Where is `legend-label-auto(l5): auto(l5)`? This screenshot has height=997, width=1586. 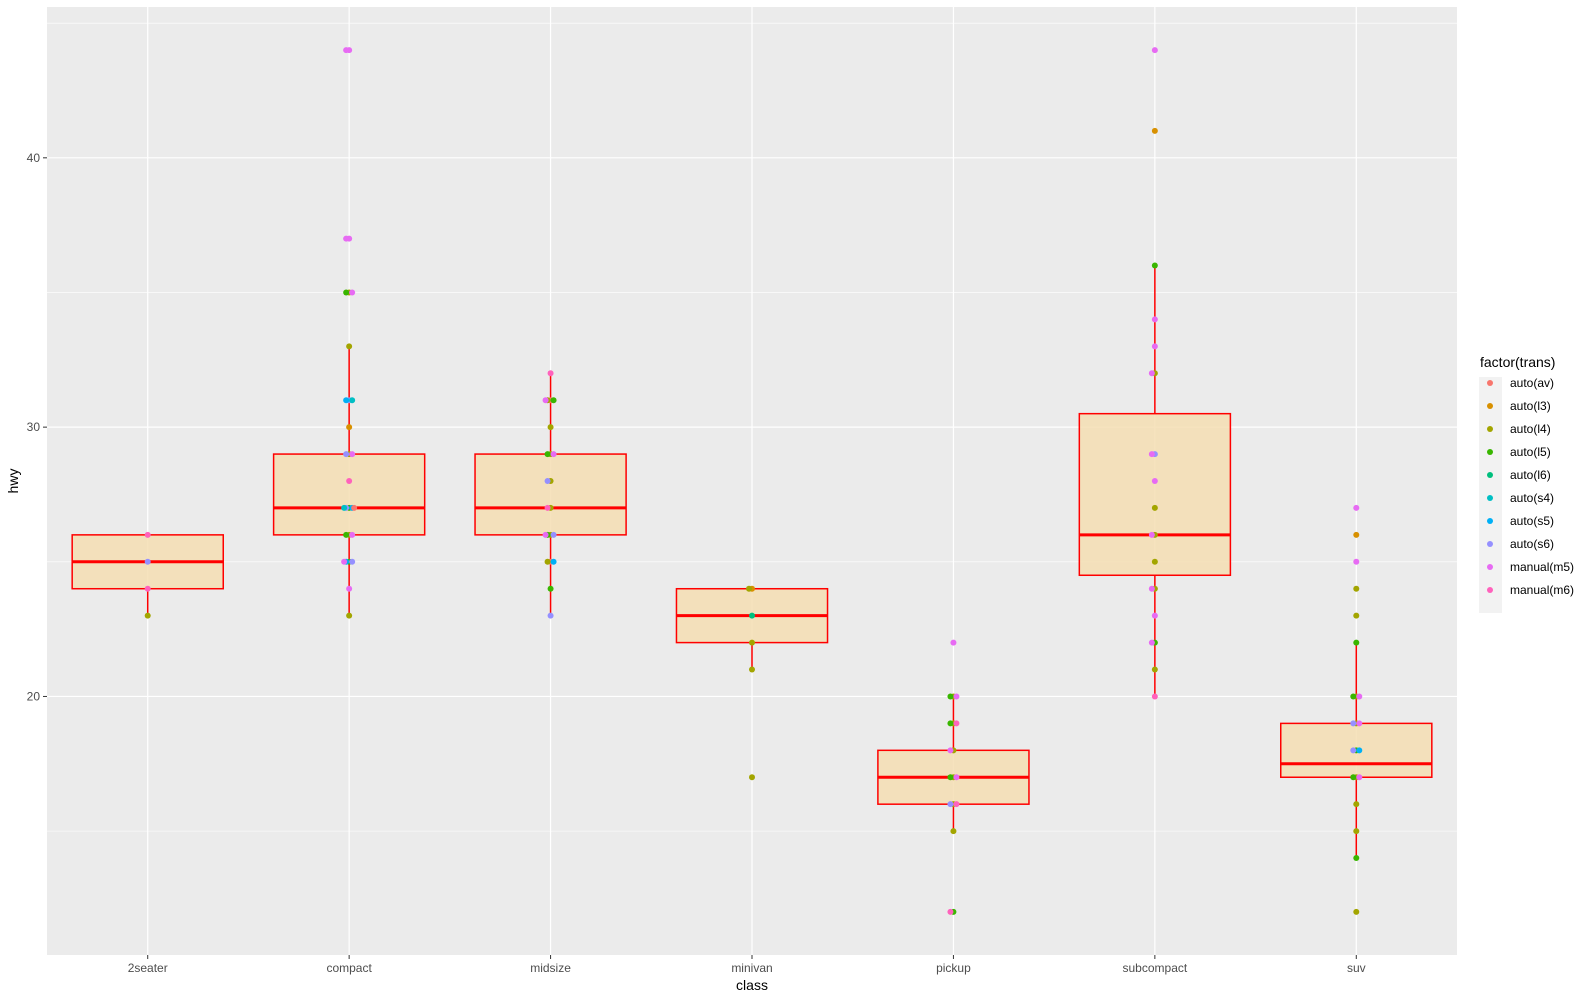
legend-label-auto(l5): auto(l5) is located at coordinates (1530, 452).